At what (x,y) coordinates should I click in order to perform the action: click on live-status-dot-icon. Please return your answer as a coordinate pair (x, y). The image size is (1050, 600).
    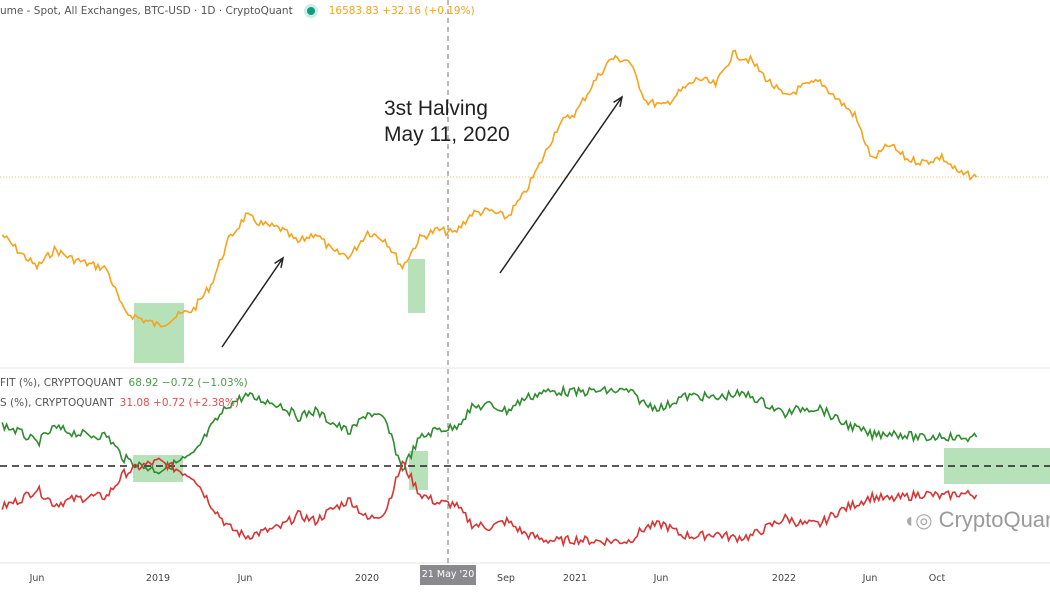
    Looking at the image, I should click on (310, 11).